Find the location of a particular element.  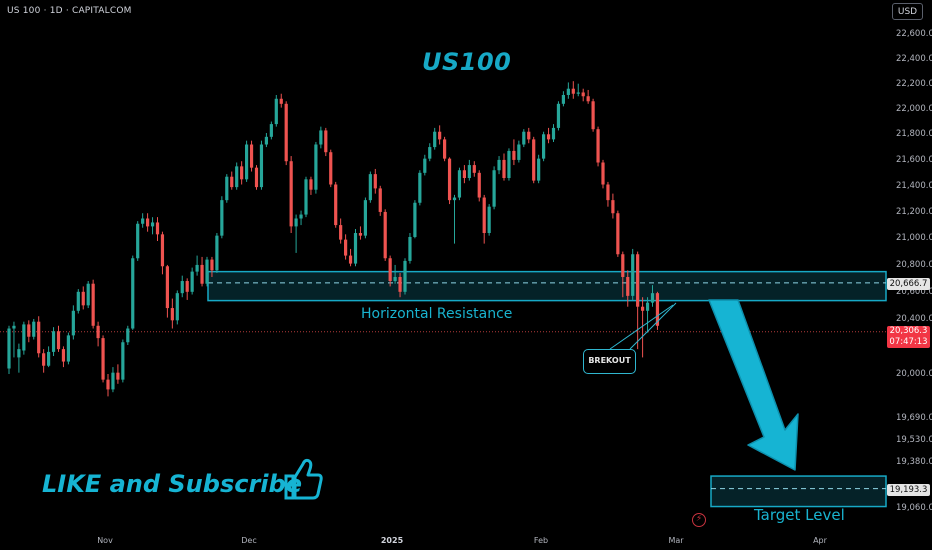

target-zone is located at coordinates (798, 491).